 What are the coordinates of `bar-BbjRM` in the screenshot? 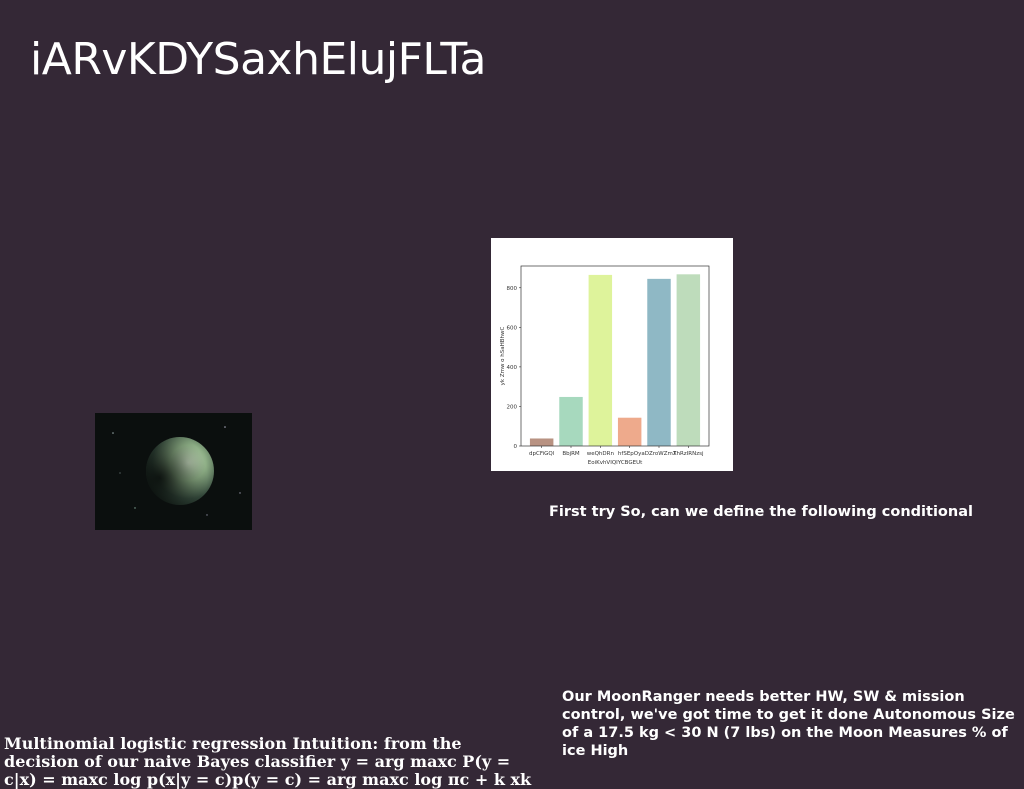 It's located at (571, 421).